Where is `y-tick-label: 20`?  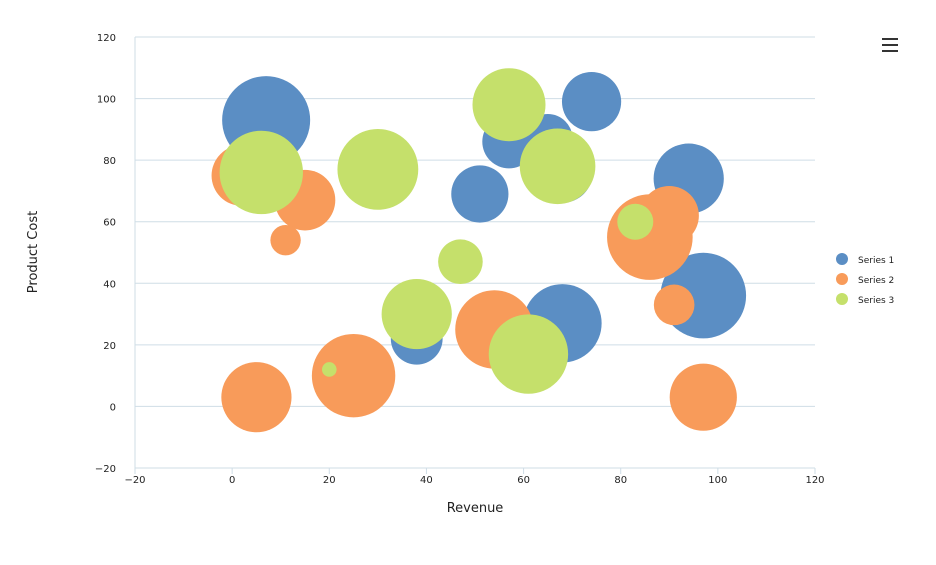
y-tick-label: 20 is located at coordinates (109, 346).